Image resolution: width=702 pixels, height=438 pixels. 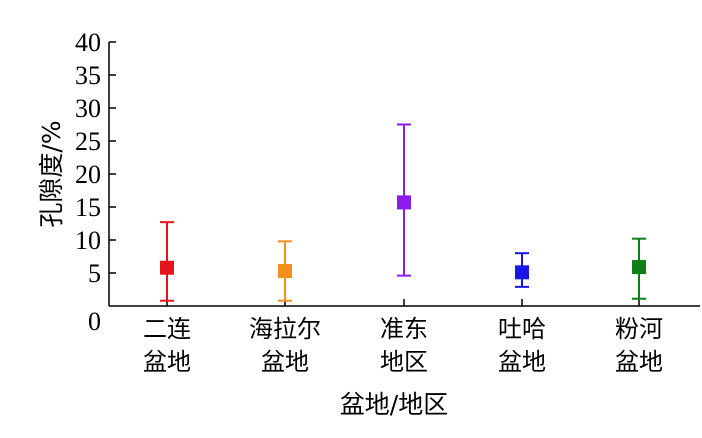 What do you see at coordinates (639, 345) in the screenshot?
I see `x-category-label: 粉河盆地` at bounding box center [639, 345].